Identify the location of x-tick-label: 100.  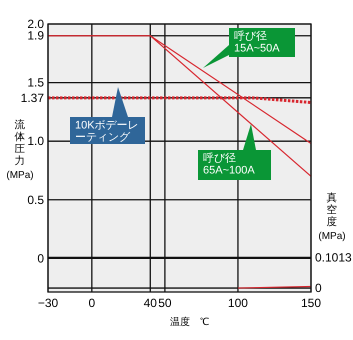
(238, 303).